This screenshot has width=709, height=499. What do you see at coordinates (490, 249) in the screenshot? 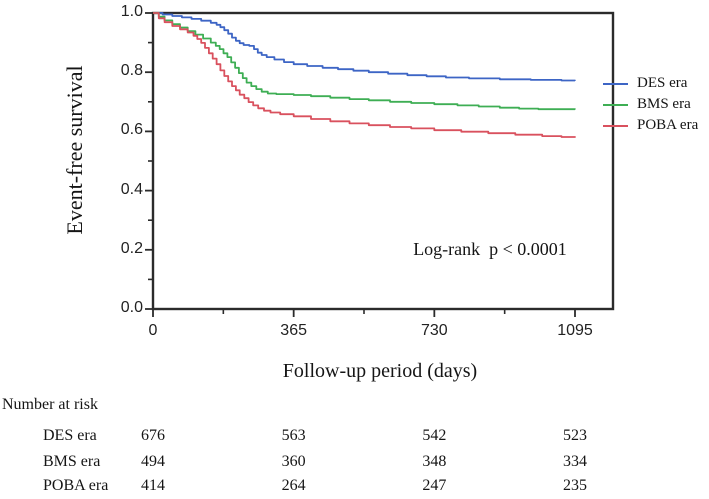
I see `log-rank-annotation: Log-rank p < 0.0001` at bounding box center [490, 249].